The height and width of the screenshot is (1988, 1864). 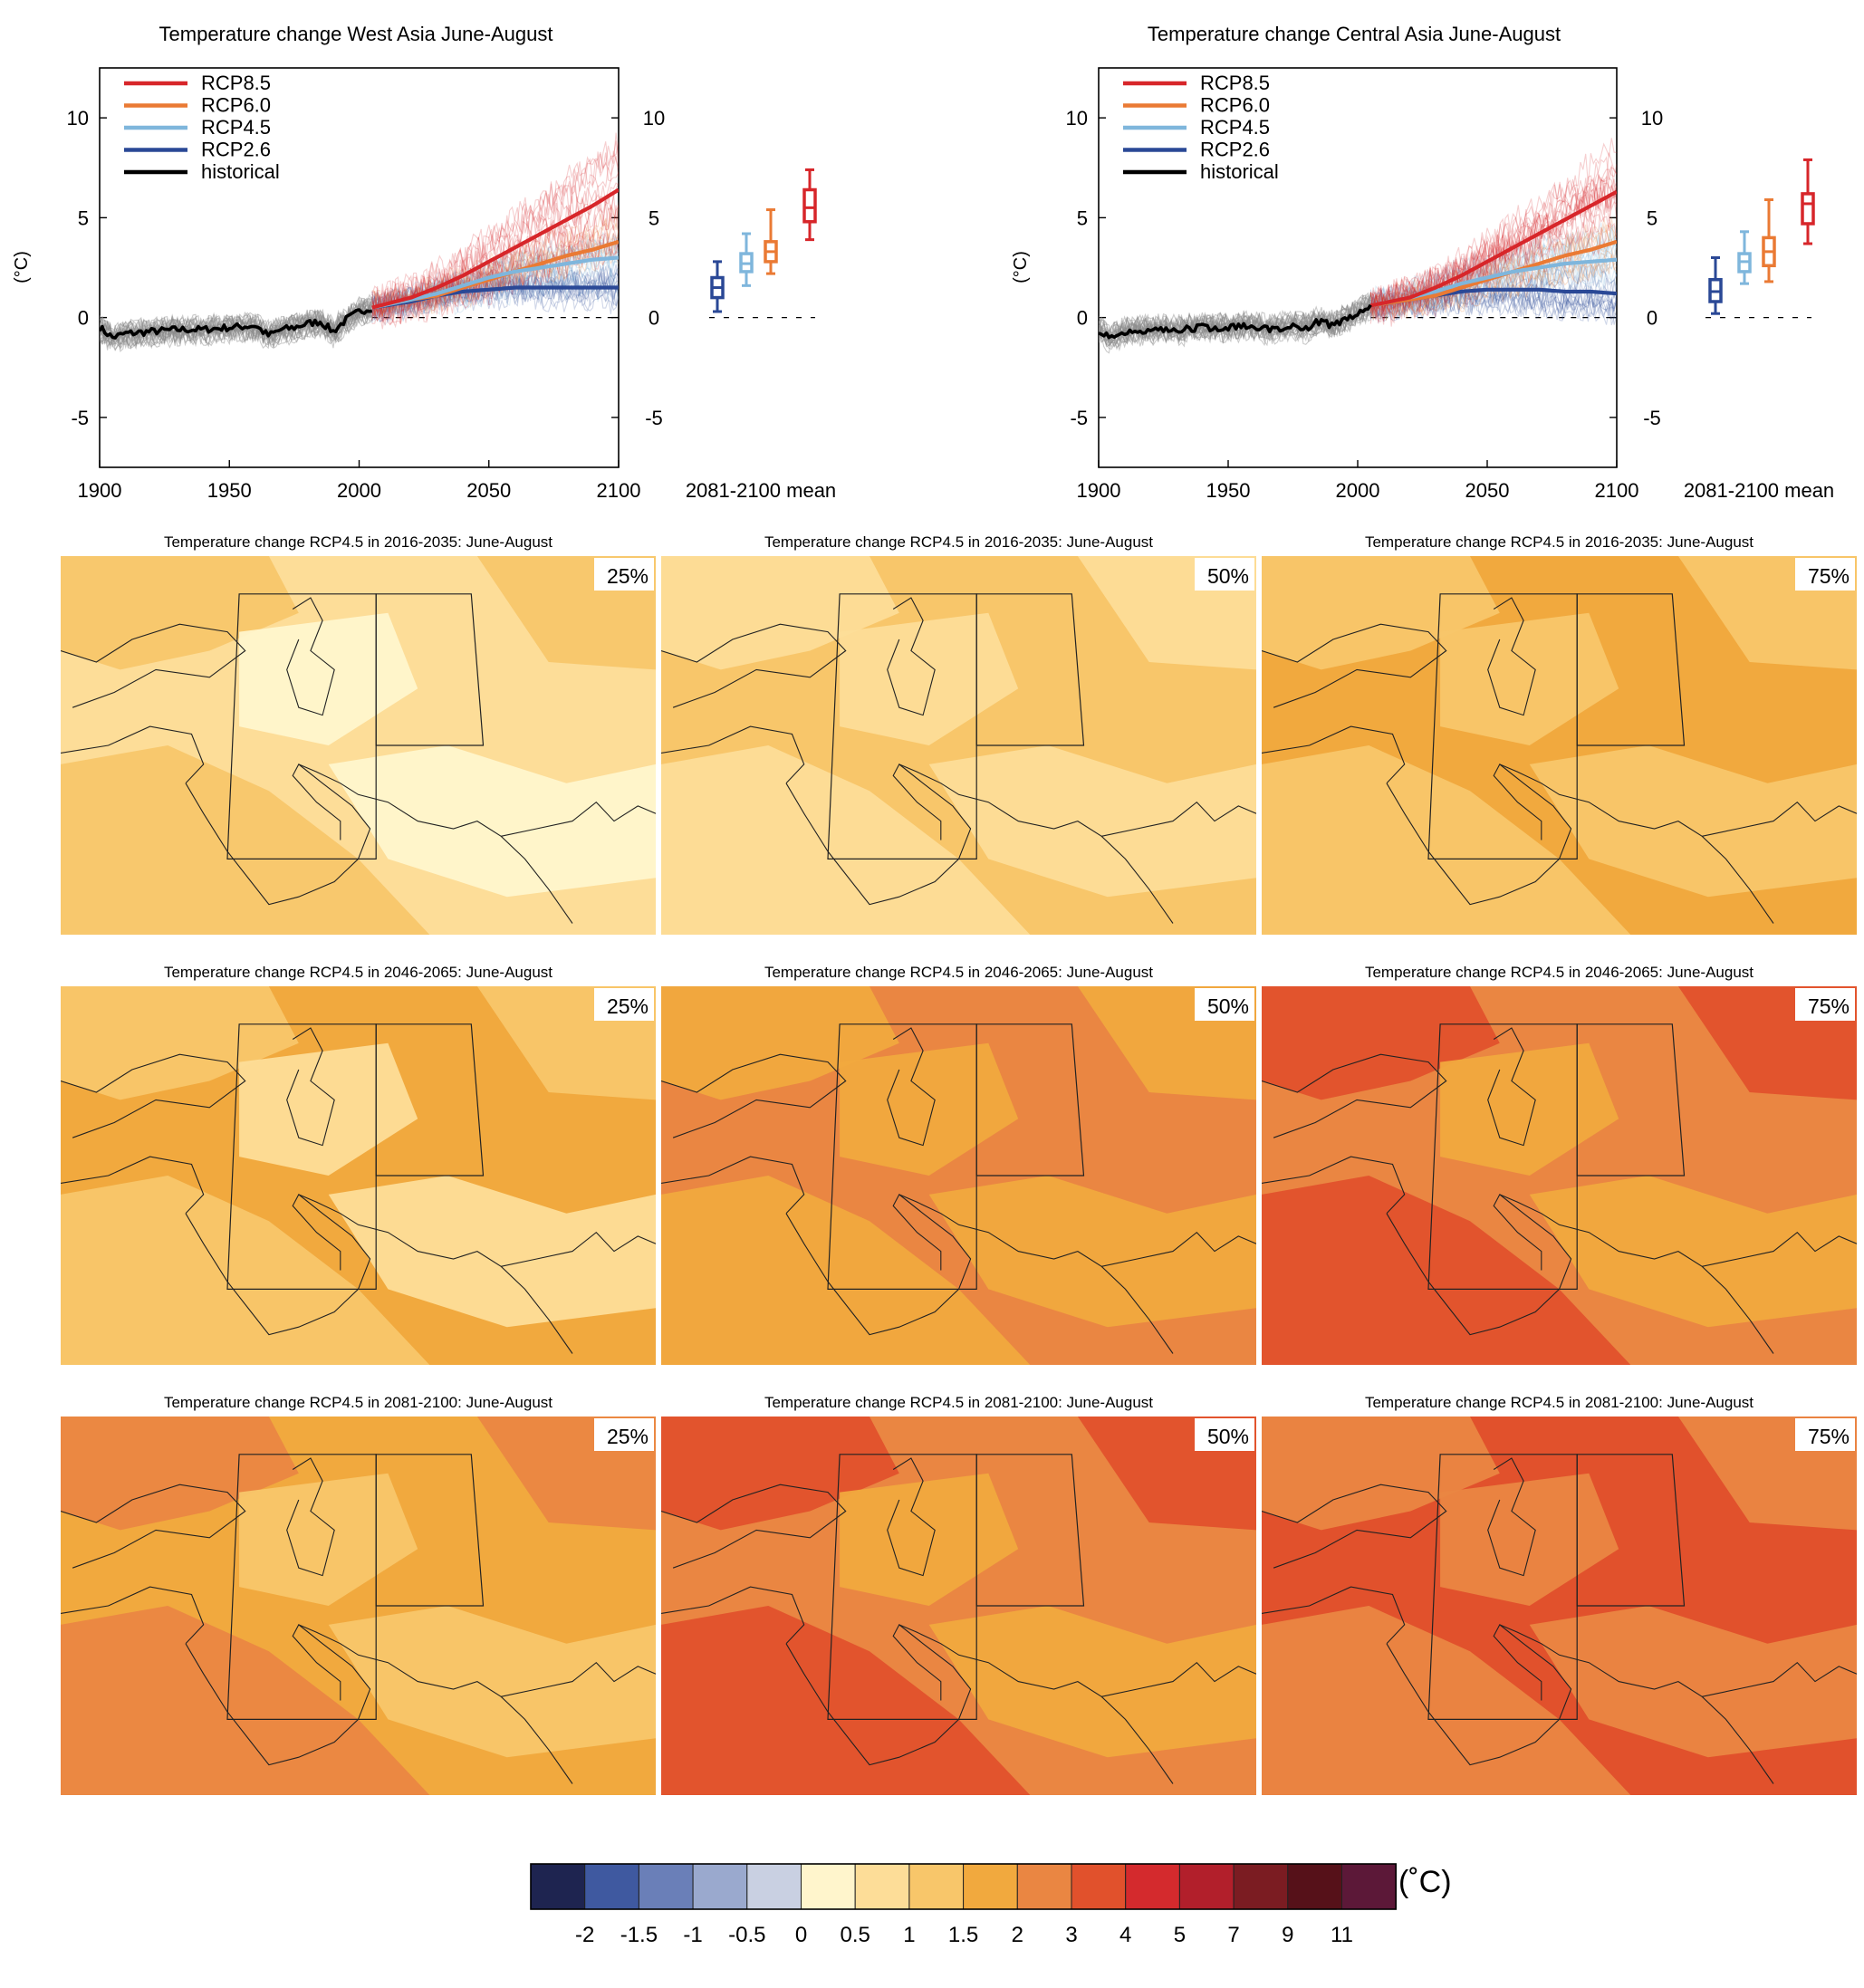 What do you see at coordinates (1021, 267) in the screenshot?
I see `y-axis-label: (°C)` at bounding box center [1021, 267].